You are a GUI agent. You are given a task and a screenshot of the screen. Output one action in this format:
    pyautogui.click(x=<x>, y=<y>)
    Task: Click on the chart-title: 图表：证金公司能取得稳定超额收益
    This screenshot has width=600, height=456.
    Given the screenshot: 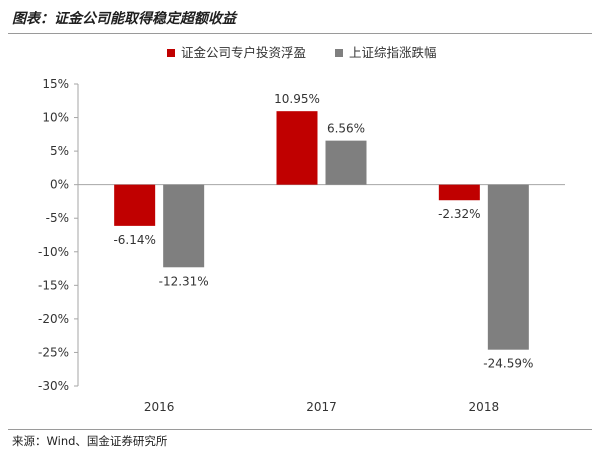 What is the action you would take?
    pyautogui.click(x=124, y=19)
    